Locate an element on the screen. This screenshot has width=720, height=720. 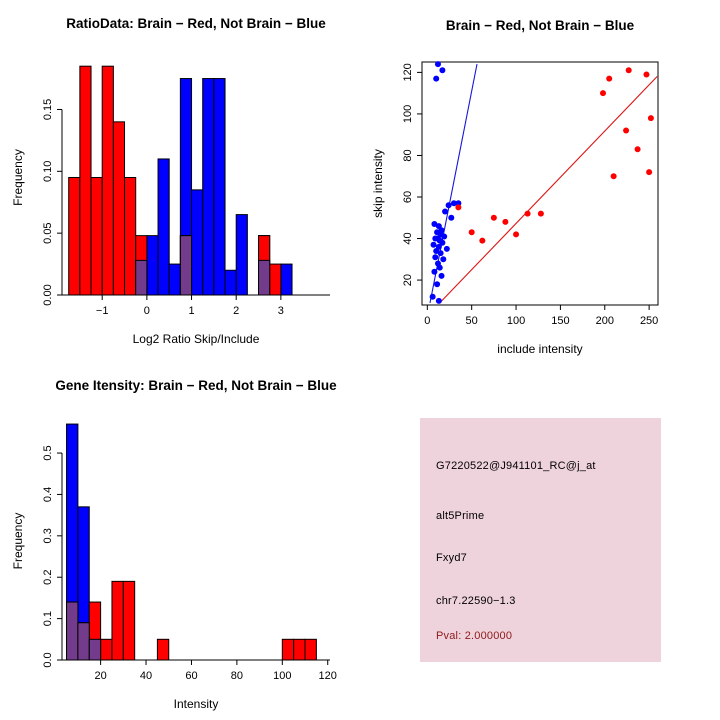
x-tick-label: 40 is located at coordinates (146, 676).